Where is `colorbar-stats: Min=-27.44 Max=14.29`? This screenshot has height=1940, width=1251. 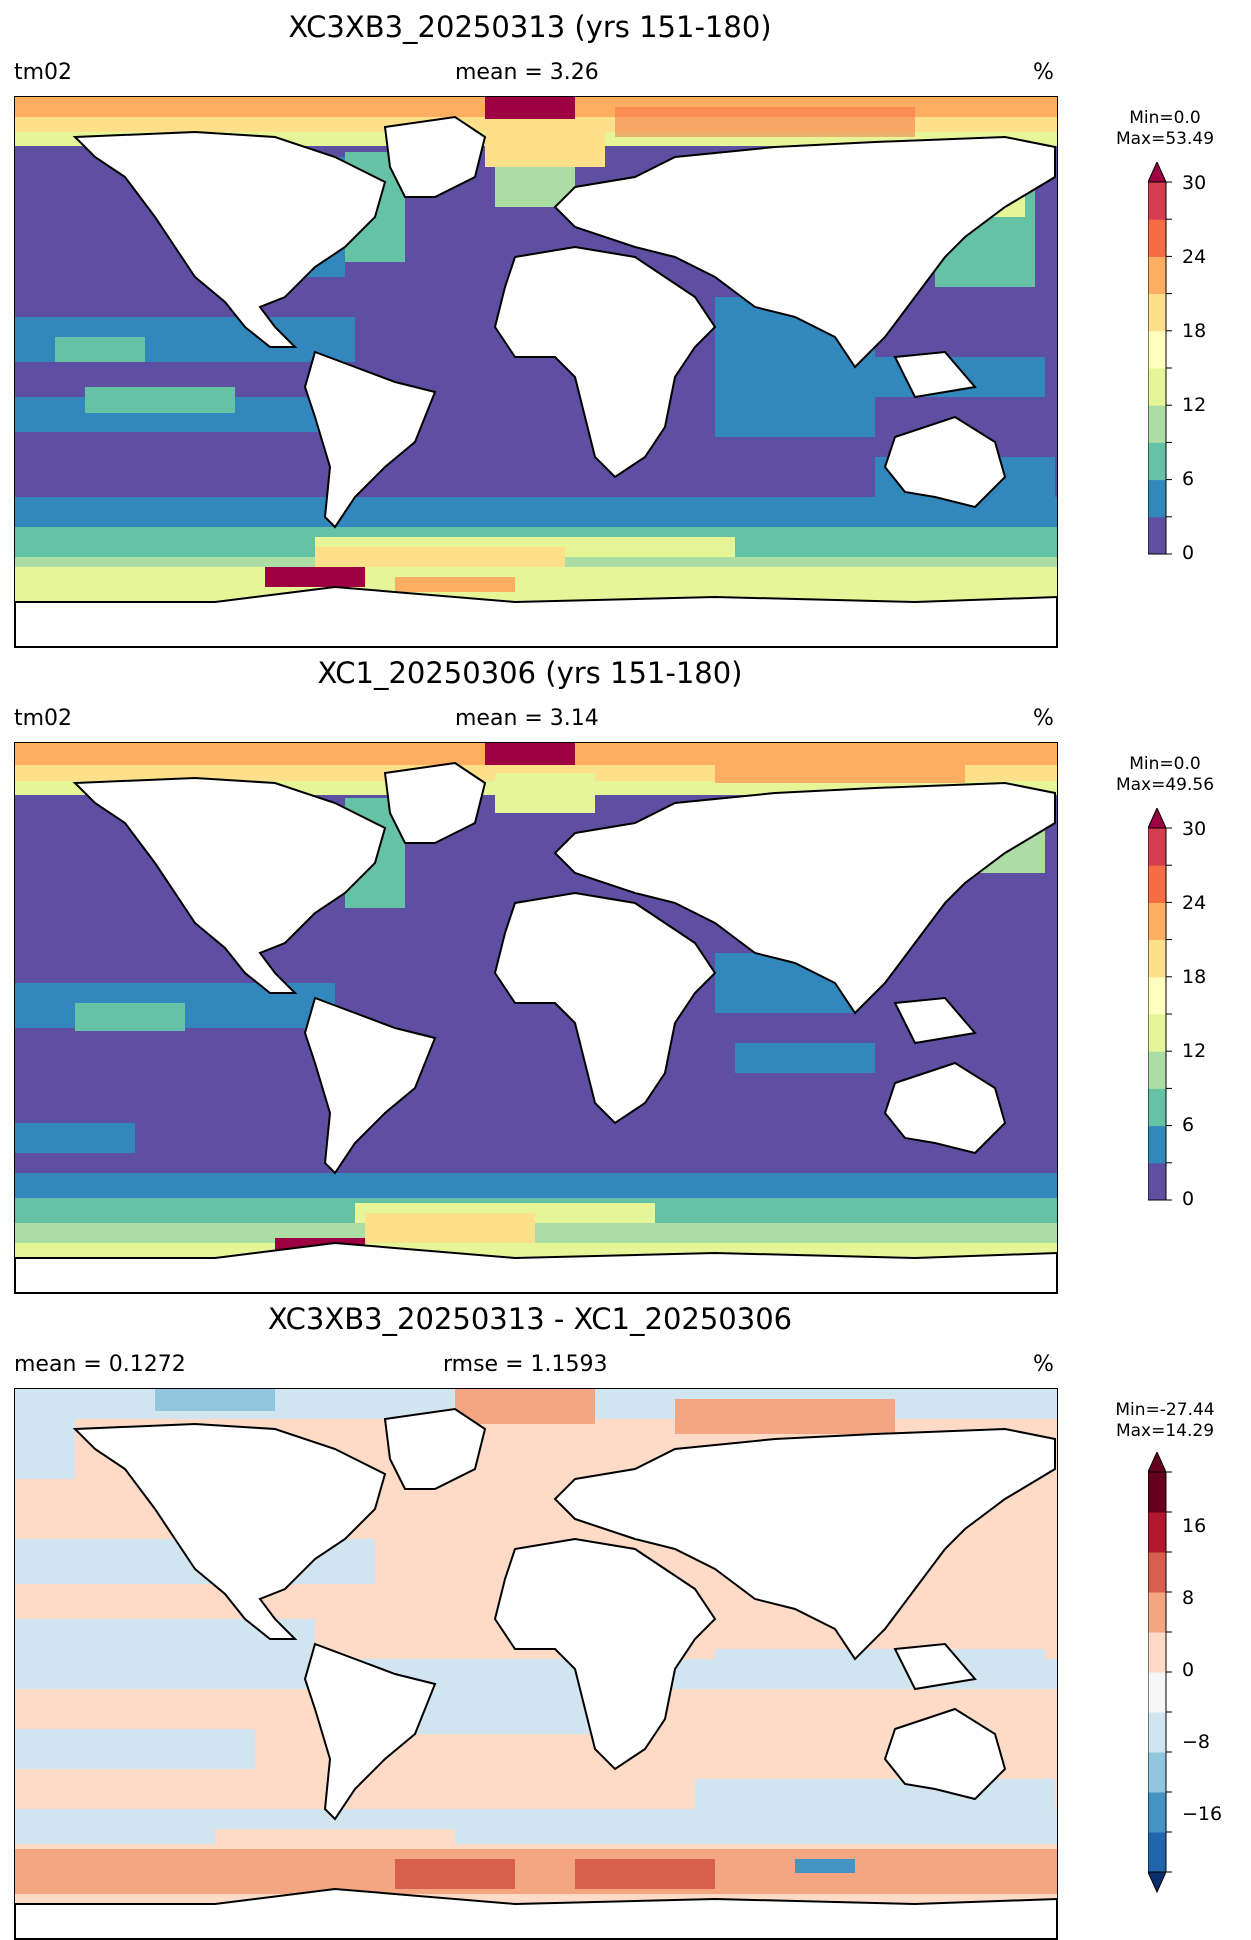 colorbar-stats: Min=-27.44 Max=14.29 is located at coordinates (1165, 1421).